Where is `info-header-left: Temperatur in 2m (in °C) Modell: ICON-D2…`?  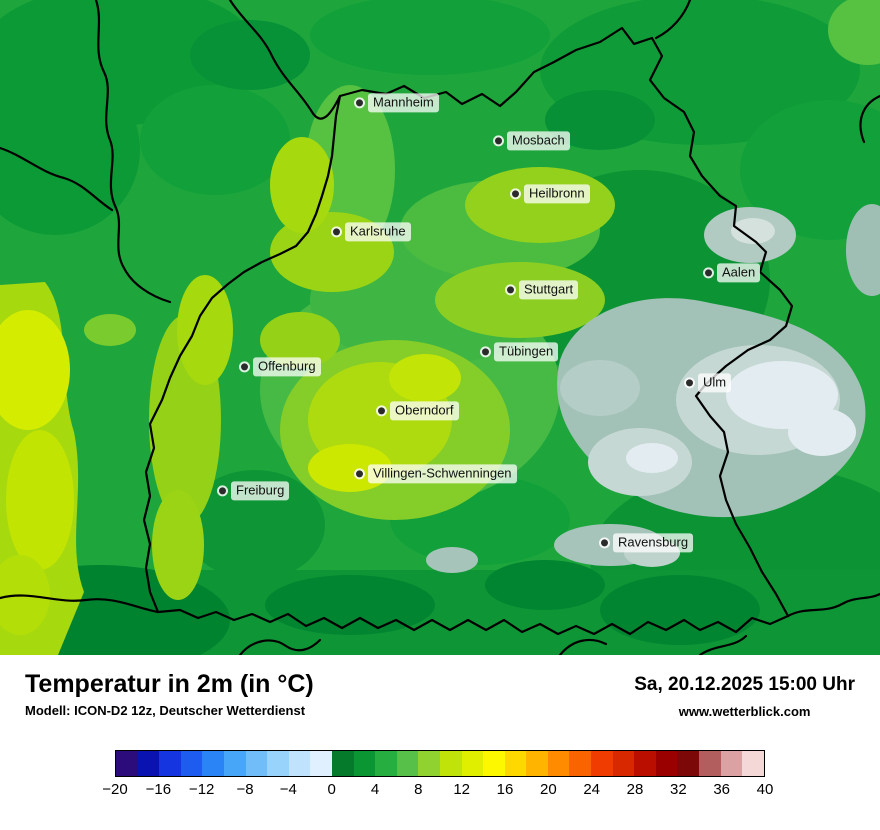
info-header-left: Temperatur in 2m (in °C) Modell: ICON-D2… is located at coordinates (169, 694).